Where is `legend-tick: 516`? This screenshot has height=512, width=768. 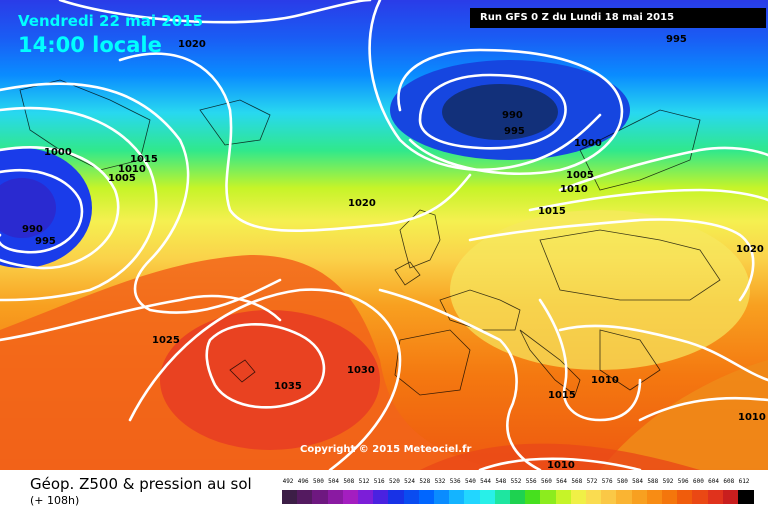
legend-tick: 516 is located at coordinates (379, 481).